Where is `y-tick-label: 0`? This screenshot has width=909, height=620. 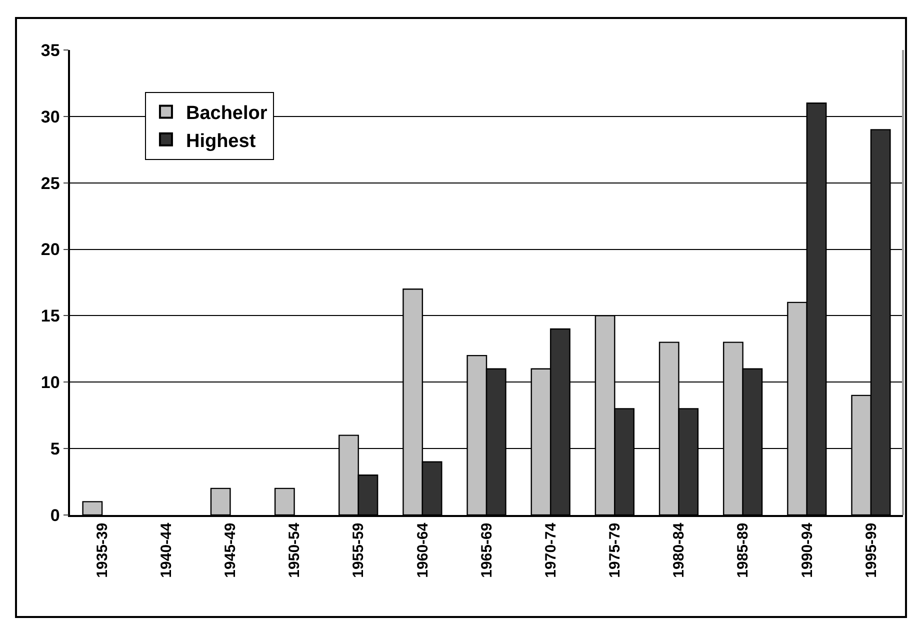 y-tick-label: 0 is located at coordinates (55, 515).